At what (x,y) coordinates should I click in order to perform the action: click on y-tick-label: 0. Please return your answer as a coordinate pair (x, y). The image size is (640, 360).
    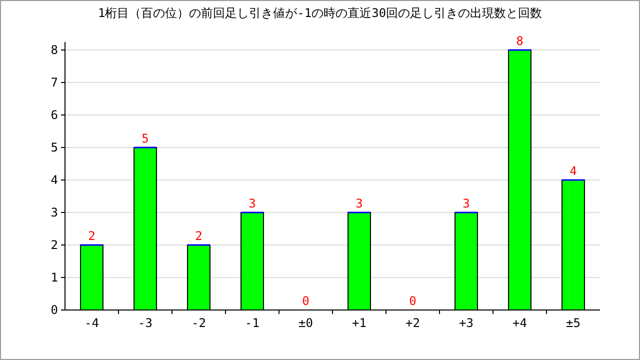
    Looking at the image, I should click on (54, 310).